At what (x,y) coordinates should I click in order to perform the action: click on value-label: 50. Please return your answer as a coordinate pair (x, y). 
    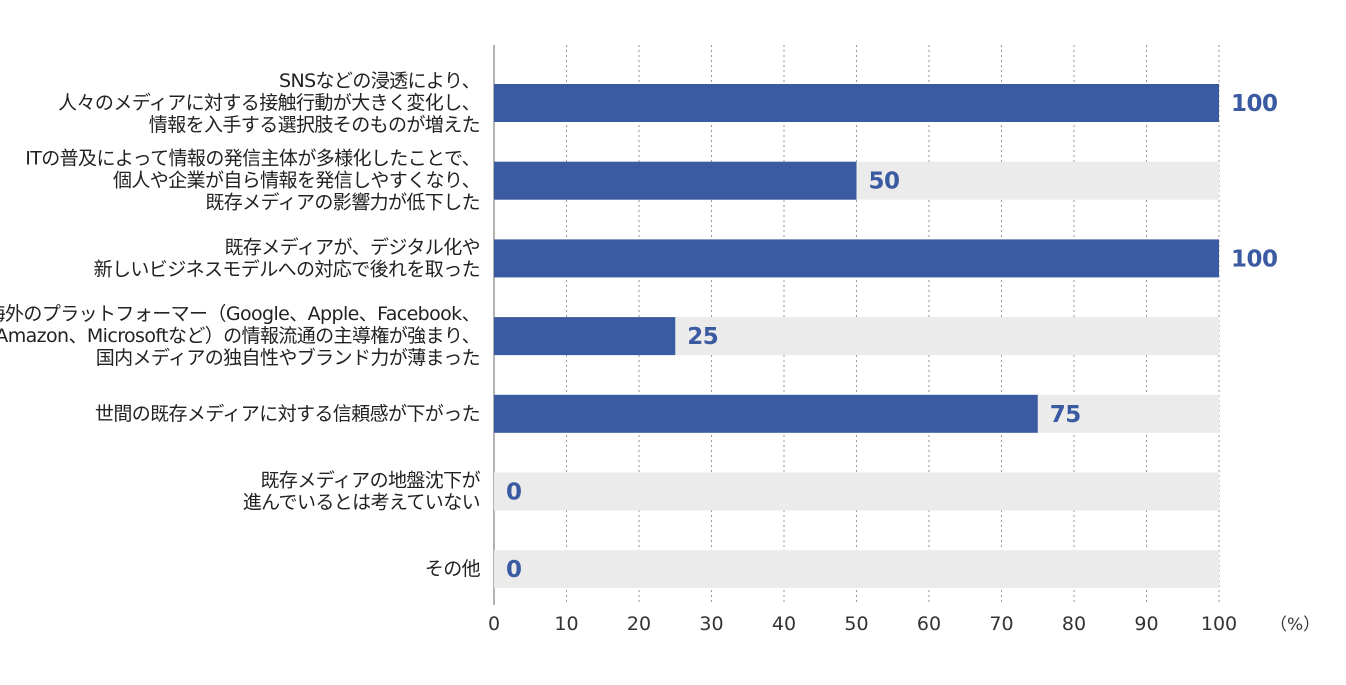
    Looking at the image, I should click on (884, 182).